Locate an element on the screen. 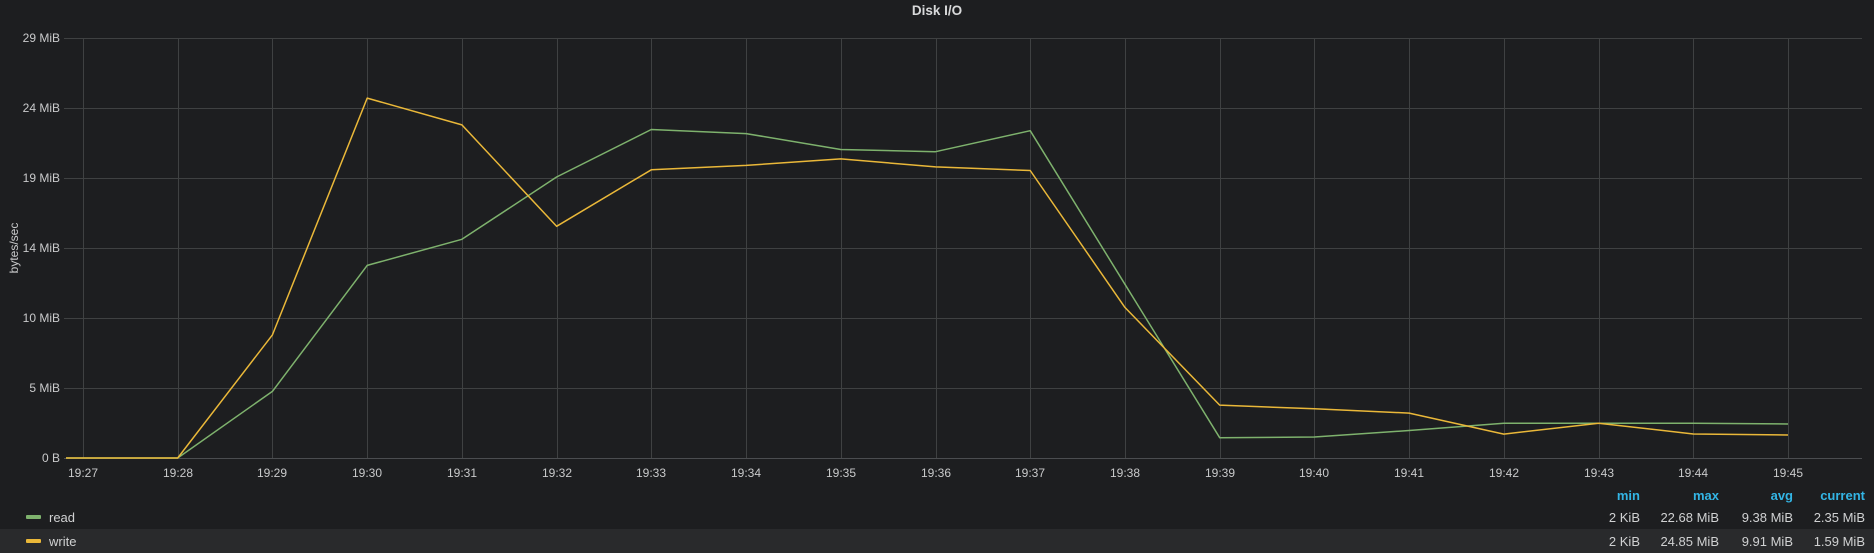  x-tick-label: 19:27 is located at coordinates (83, 473).